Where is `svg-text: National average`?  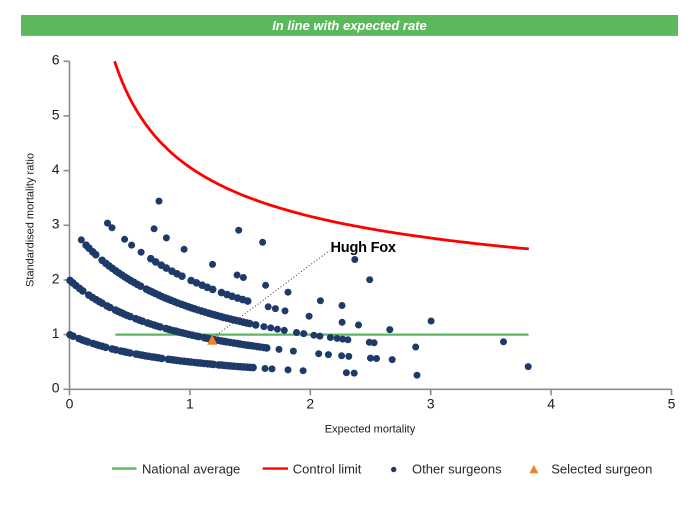
svg-text: National average is located at coordinates (191, 469).